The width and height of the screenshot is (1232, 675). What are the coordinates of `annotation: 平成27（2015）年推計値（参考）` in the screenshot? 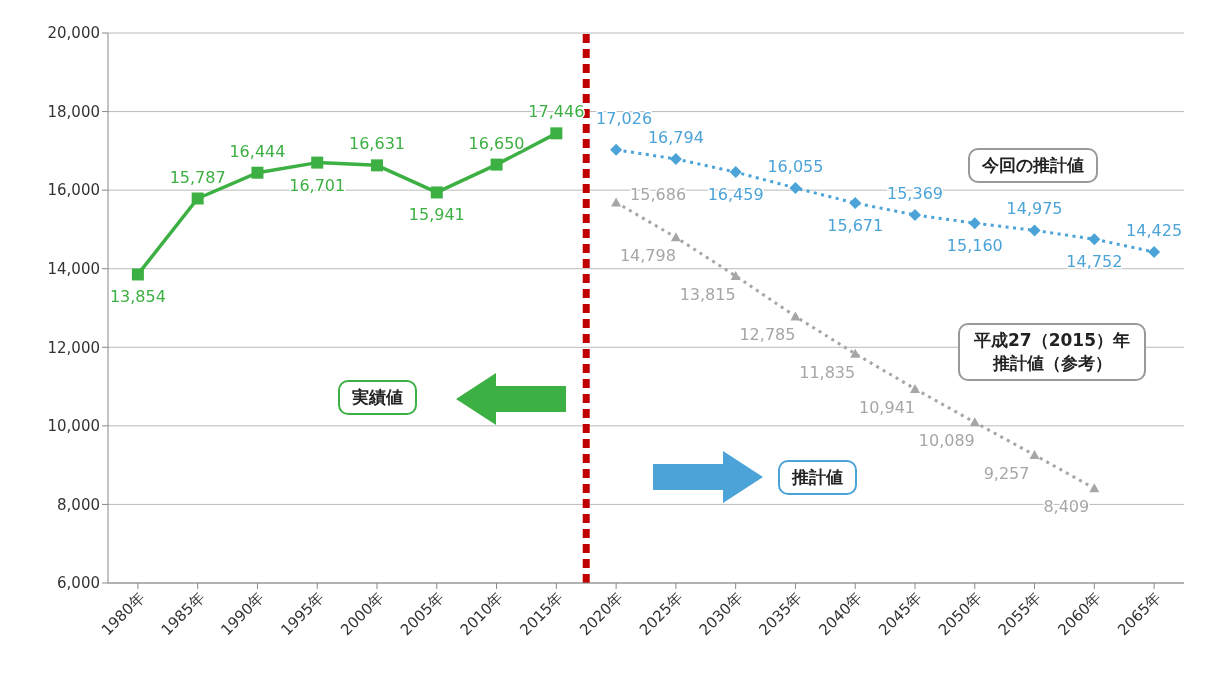 It's located at (1052, 352).